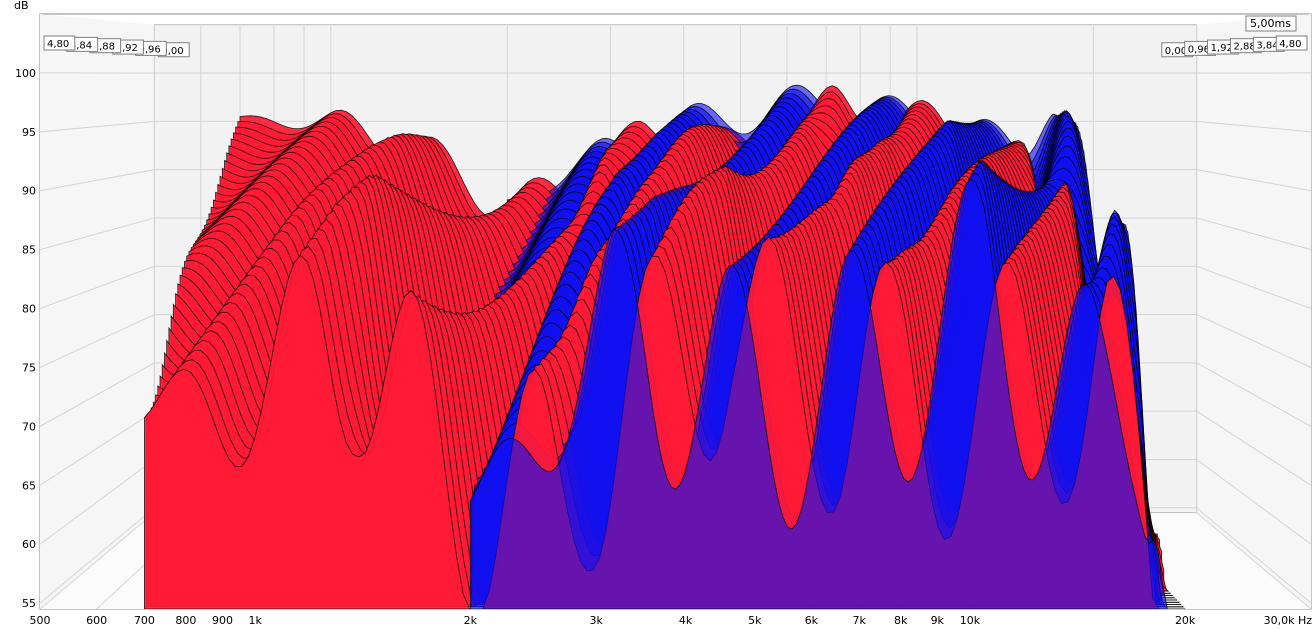 The height and width of the screenshot is (630, 1315). I want to click on y-axis-labels: 100 95 90 85 80 75 70 65 60 55, so click(25, 338).